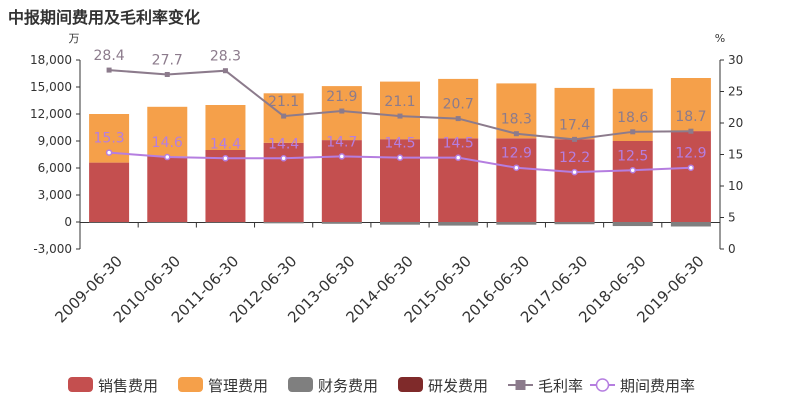  I want to click on legend-swatch-研发费用, so click(410, 384).